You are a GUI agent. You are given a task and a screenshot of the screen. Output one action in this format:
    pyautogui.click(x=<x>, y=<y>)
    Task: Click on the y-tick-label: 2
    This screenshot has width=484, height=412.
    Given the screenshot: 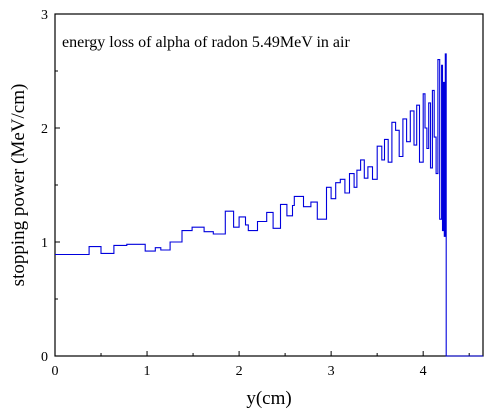 What is the action you would take?
    pyautogui.click(x=44, y=129)
    